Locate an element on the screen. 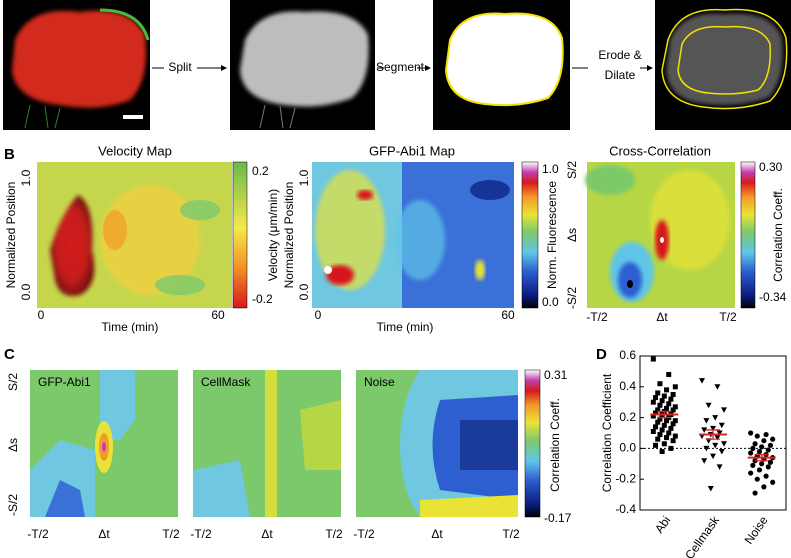 This screenshot has width=791, height=558. y-tick-label: -S/2 is located at coordinates (13, 505).